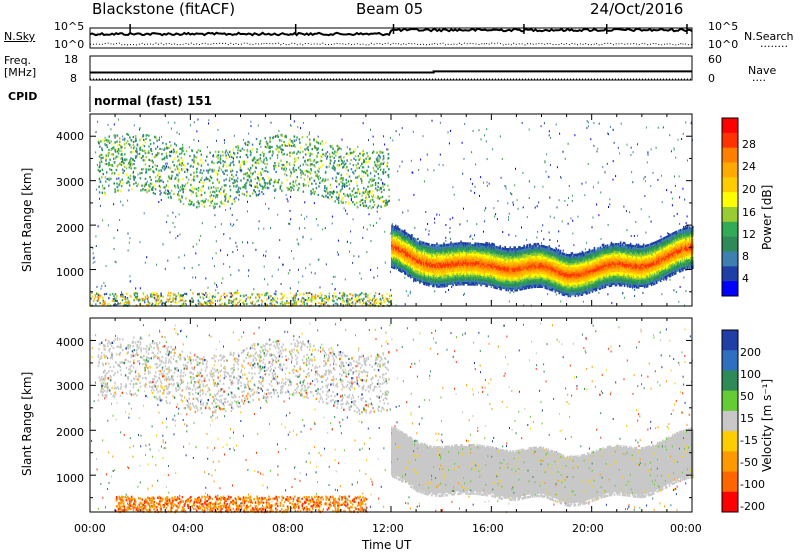  I want to click on velocity-ytick: 3000, so click(70, 386).